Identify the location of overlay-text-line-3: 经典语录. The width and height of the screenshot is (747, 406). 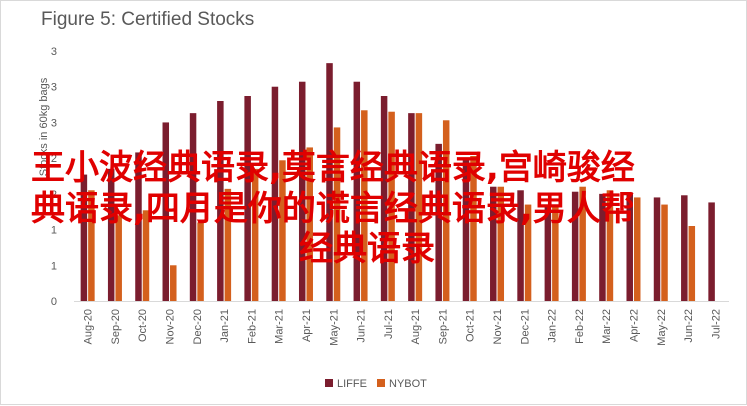
(367, 249).